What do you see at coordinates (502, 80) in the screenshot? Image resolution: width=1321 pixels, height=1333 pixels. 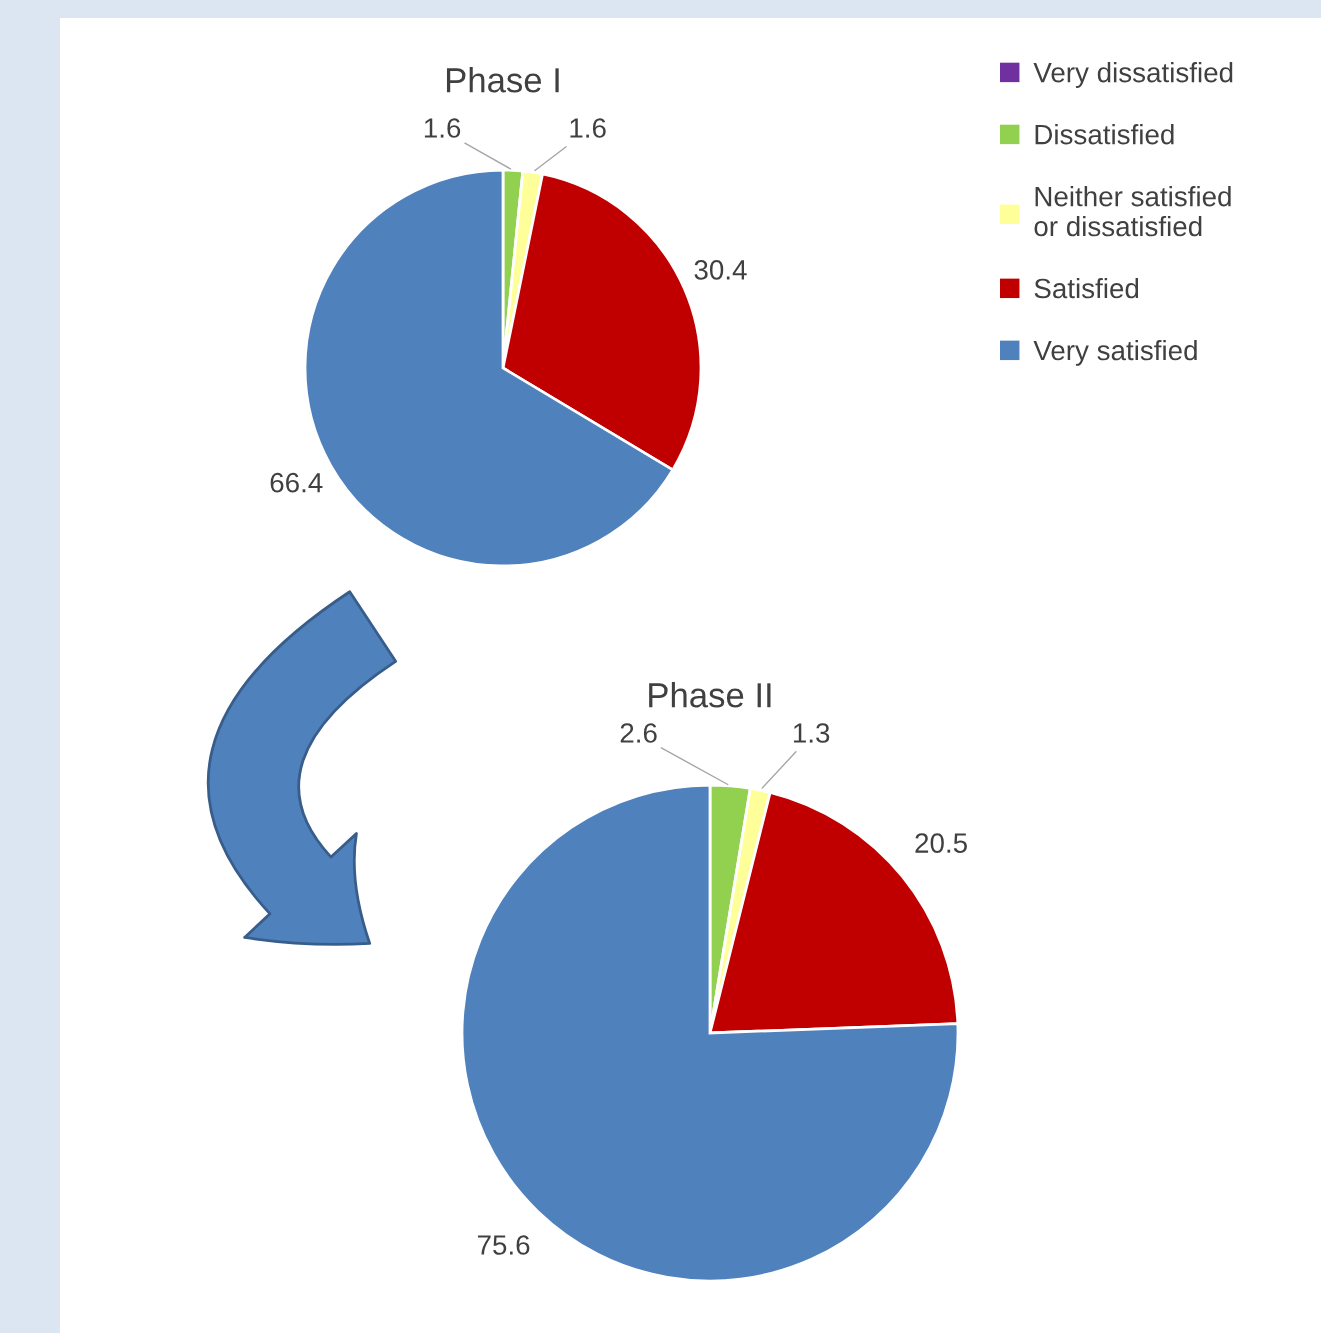 I see `chart-title: Phase I` at bounding box center [502, 80].